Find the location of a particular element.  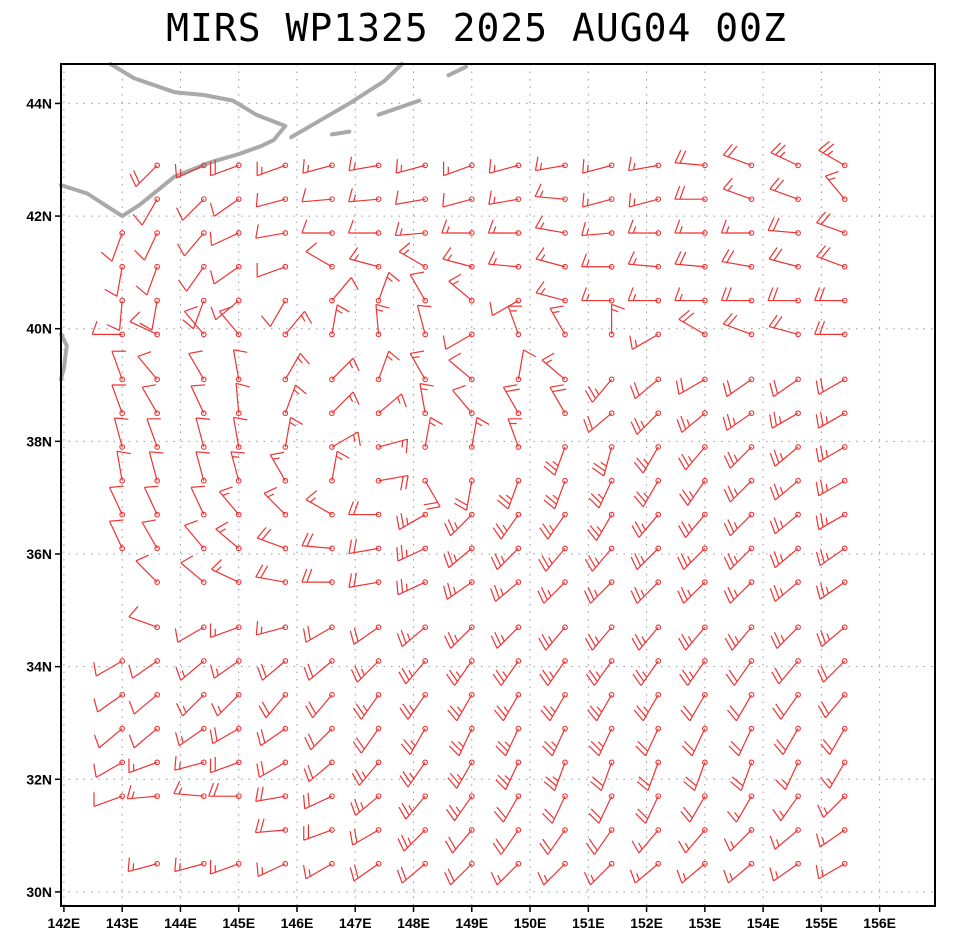

tick-label-lat: 32N is located at coordinates (39, 779).